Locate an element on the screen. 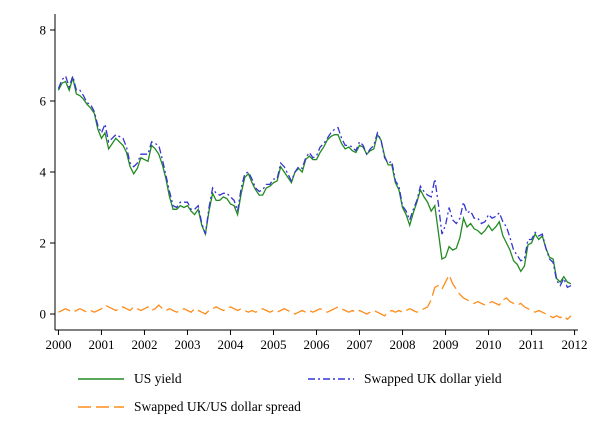 The height and width of the screenshot is (437, 600). x-tick-label: 2001 is located at coordinates (101, 344).